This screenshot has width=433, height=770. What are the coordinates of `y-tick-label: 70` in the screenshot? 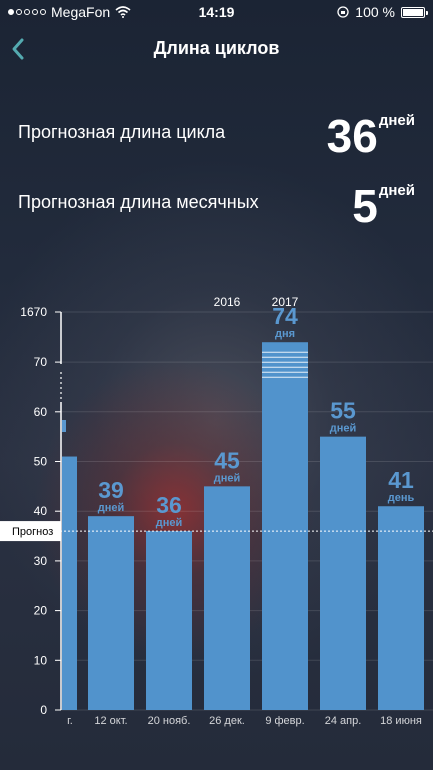 It's located at (41, 362).